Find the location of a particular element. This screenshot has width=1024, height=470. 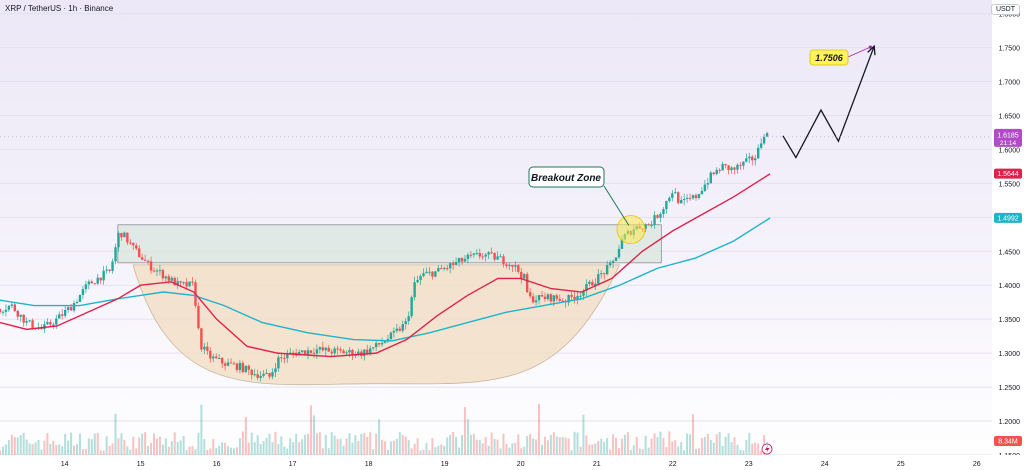

time-tick-label: 22 is located at coordinates (673, 464).